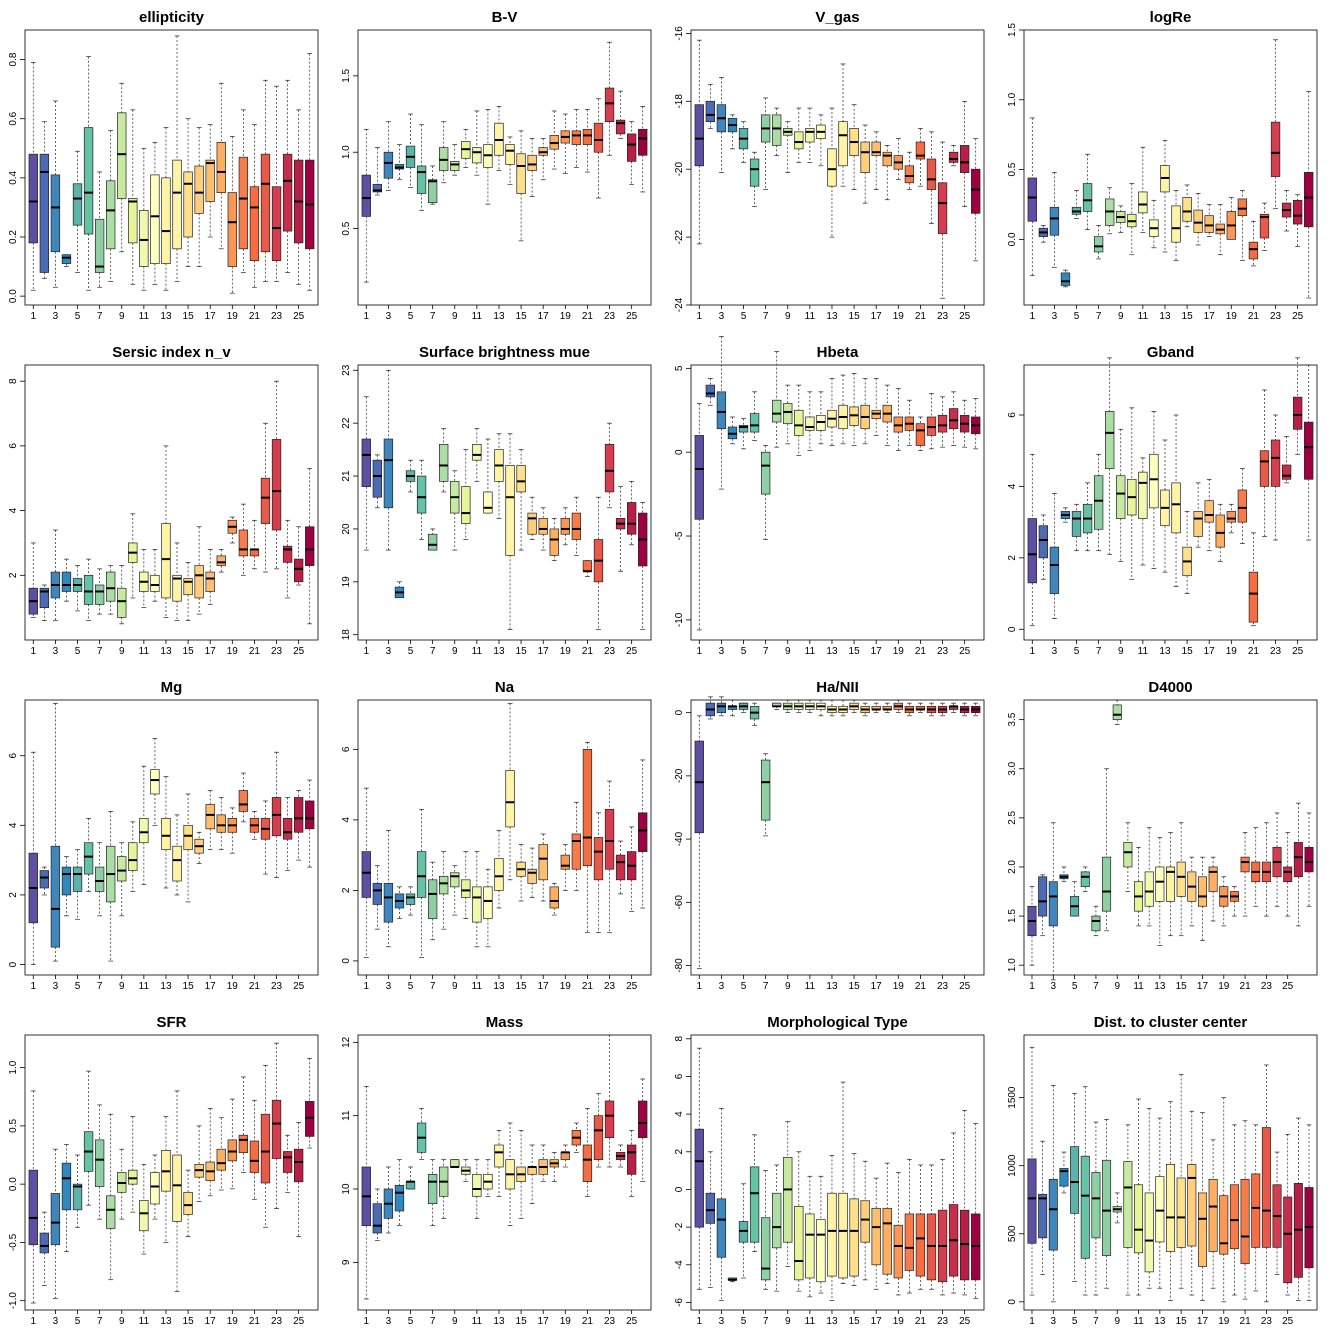 The height and width of the screenshot is (1340, 1332). What do you see at coordinates (837, 167) in the screenshot?
I see `plot-frame` at bounding box center [837, 167].